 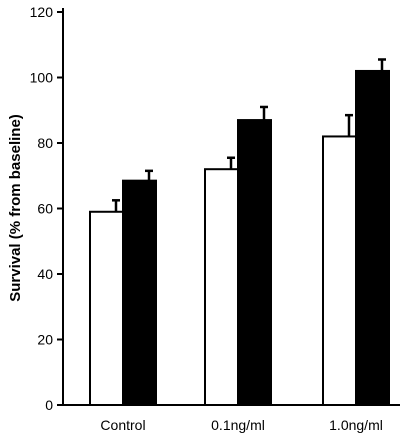 What do you see at coordinates (221, 287) in the screenshot?
I see `bar-01ngml-s1` at bounding box center [221, 287].